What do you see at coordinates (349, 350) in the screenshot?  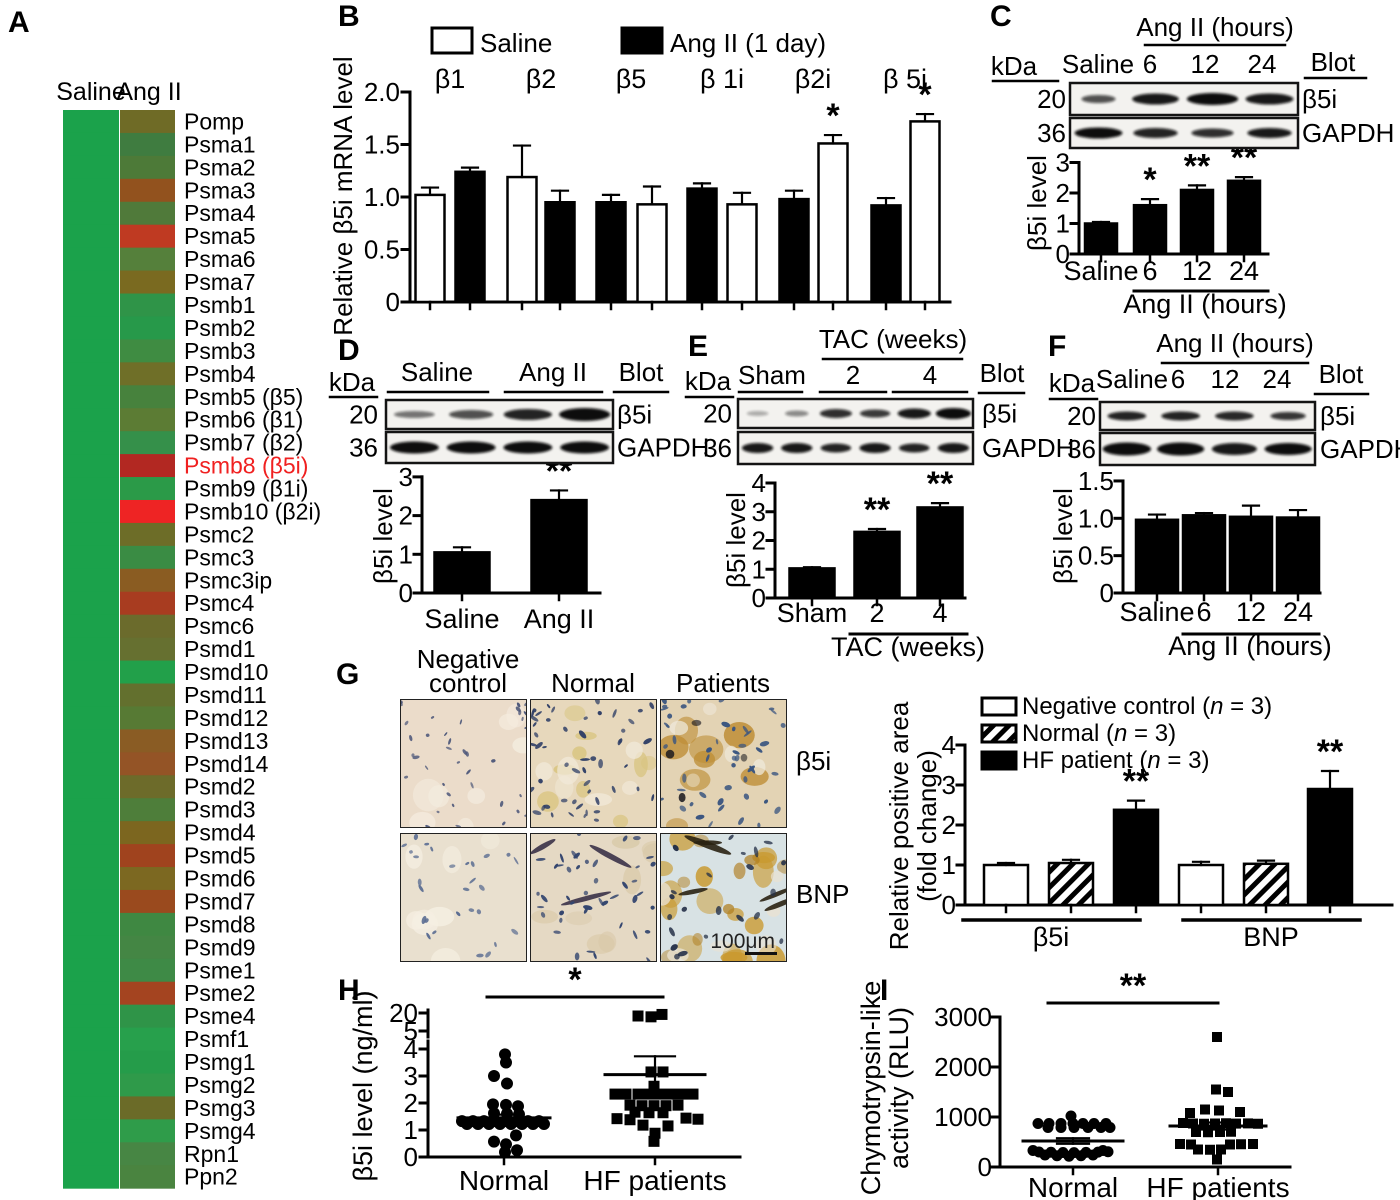 I see `panel-d-label: D` at bounding box center [349, 350].